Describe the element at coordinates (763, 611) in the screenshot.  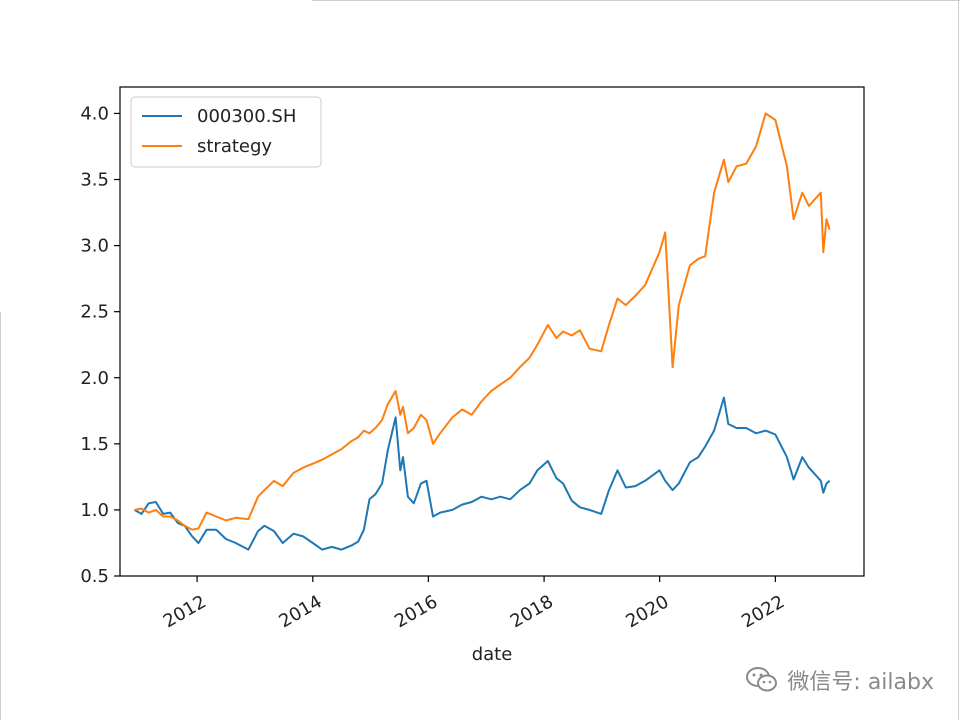
I see `x-tick-label: 2022` at that location.